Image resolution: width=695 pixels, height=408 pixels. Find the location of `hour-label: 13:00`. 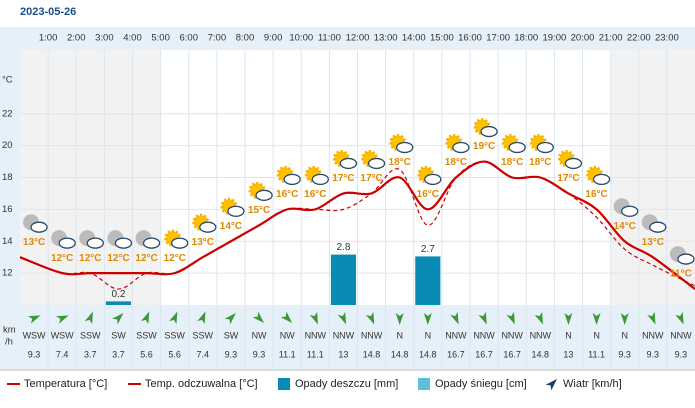

hour-label: 13:00 is located at coordinates (386, 38).